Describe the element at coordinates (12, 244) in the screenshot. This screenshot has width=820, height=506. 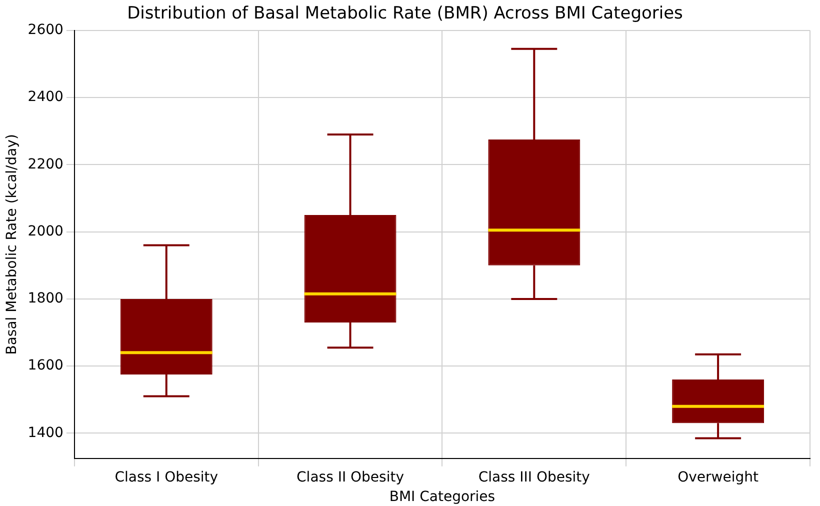
I see `y-axis-title: Basal Metabolic Rate (kcal/day)` at that location.